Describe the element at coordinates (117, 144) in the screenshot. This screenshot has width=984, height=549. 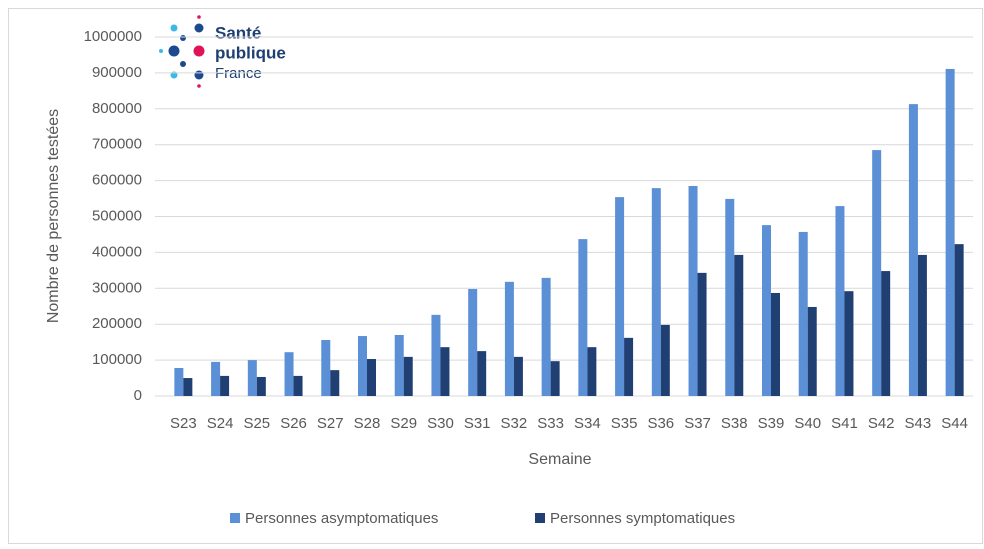
I see `y-tick-label: 700000` at that location.